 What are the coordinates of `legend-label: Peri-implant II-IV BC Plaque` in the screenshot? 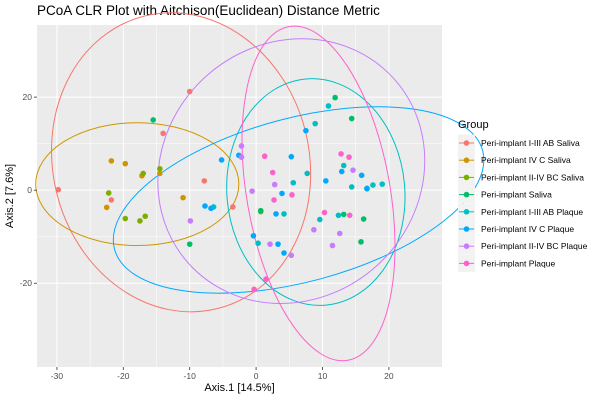 It's located at (534, 246).